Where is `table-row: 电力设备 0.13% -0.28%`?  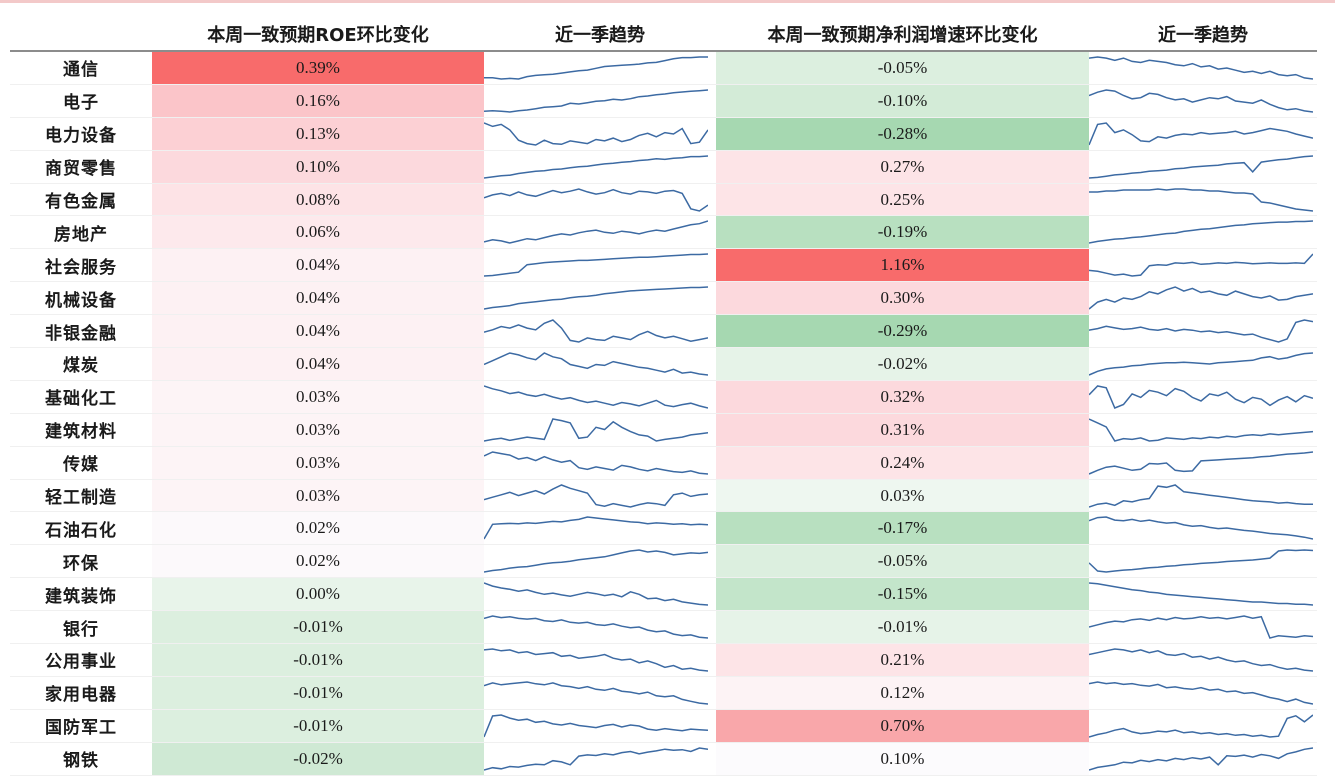 table-row: 电力设备 0.13% -0.28% is located at coordinates (663, 134).